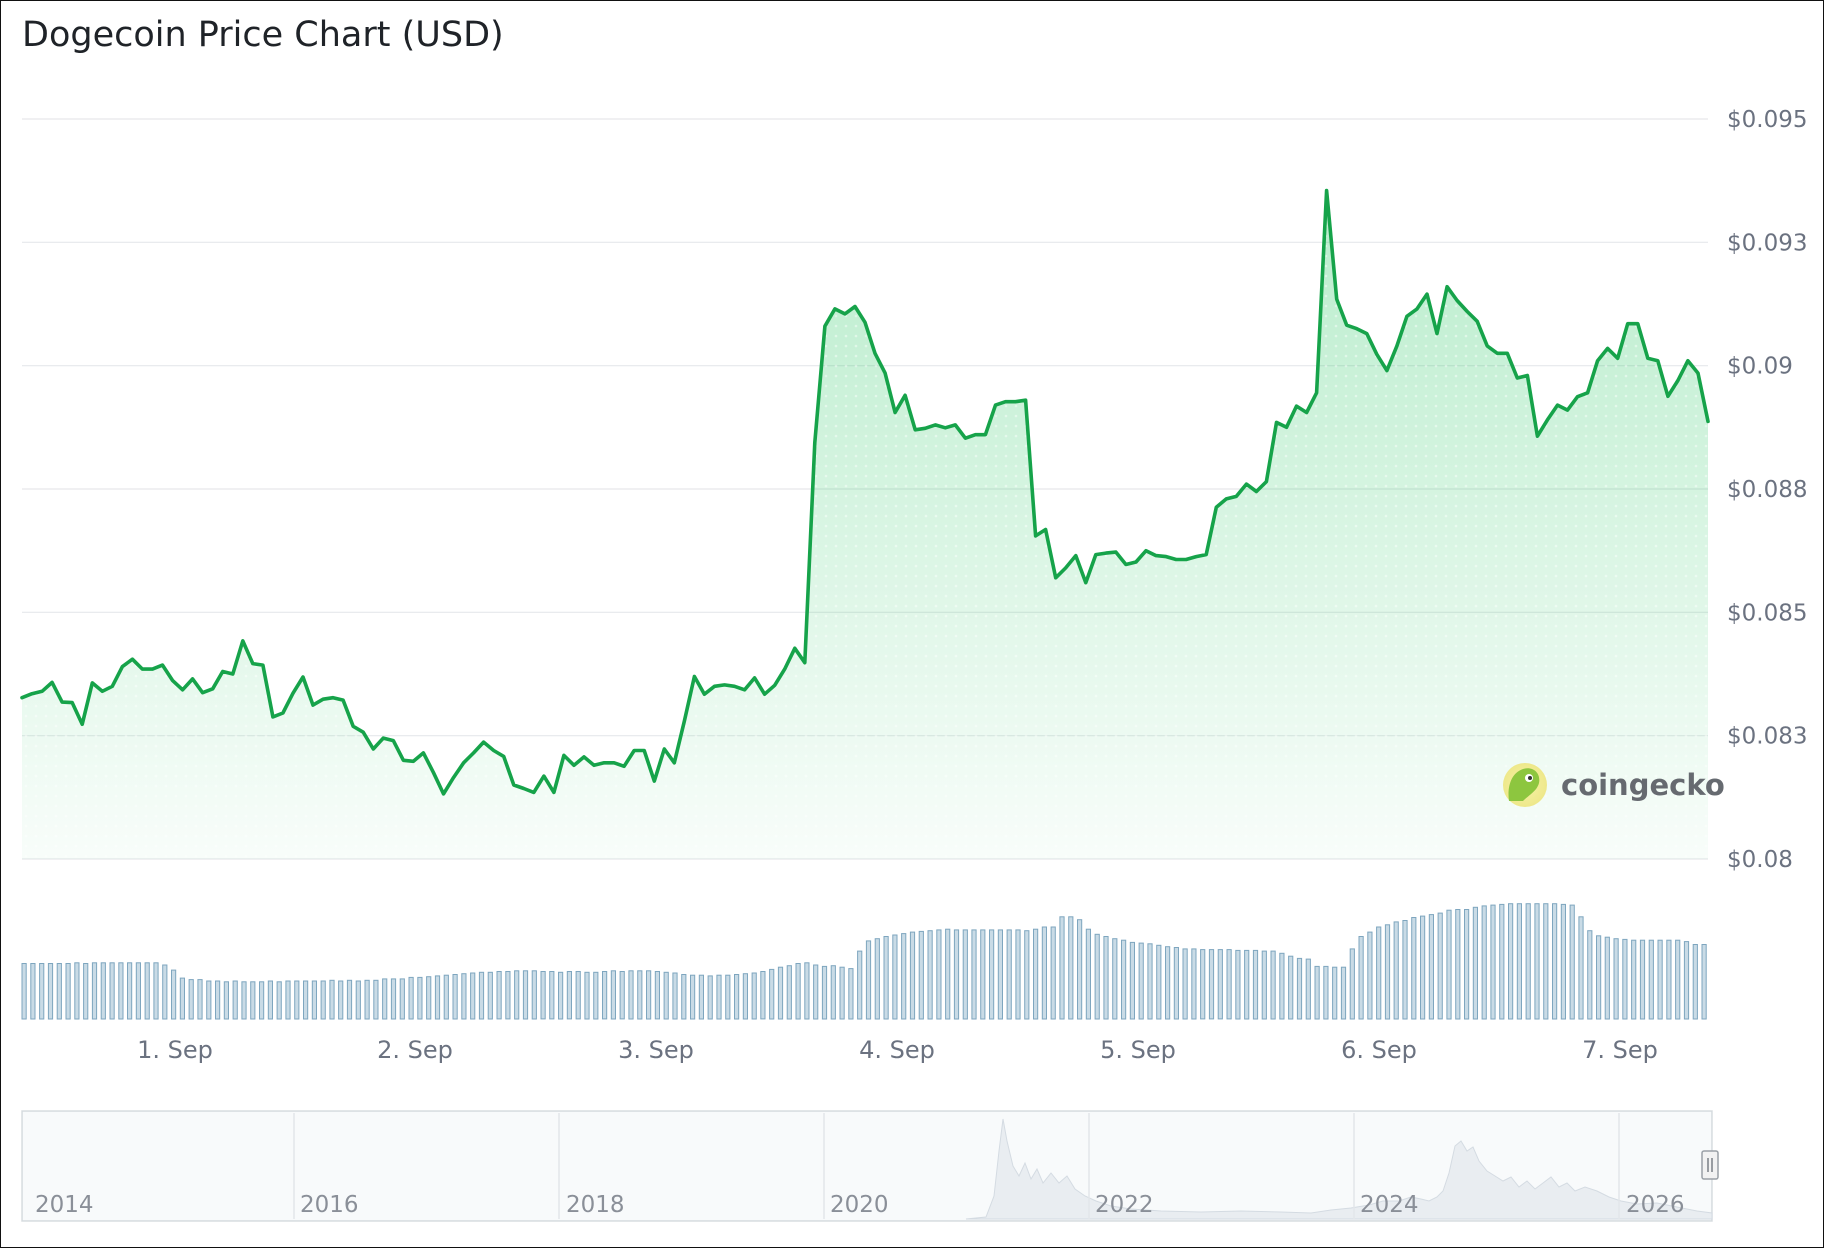  I want to click on navigator-handle, so click(1710, 1165).